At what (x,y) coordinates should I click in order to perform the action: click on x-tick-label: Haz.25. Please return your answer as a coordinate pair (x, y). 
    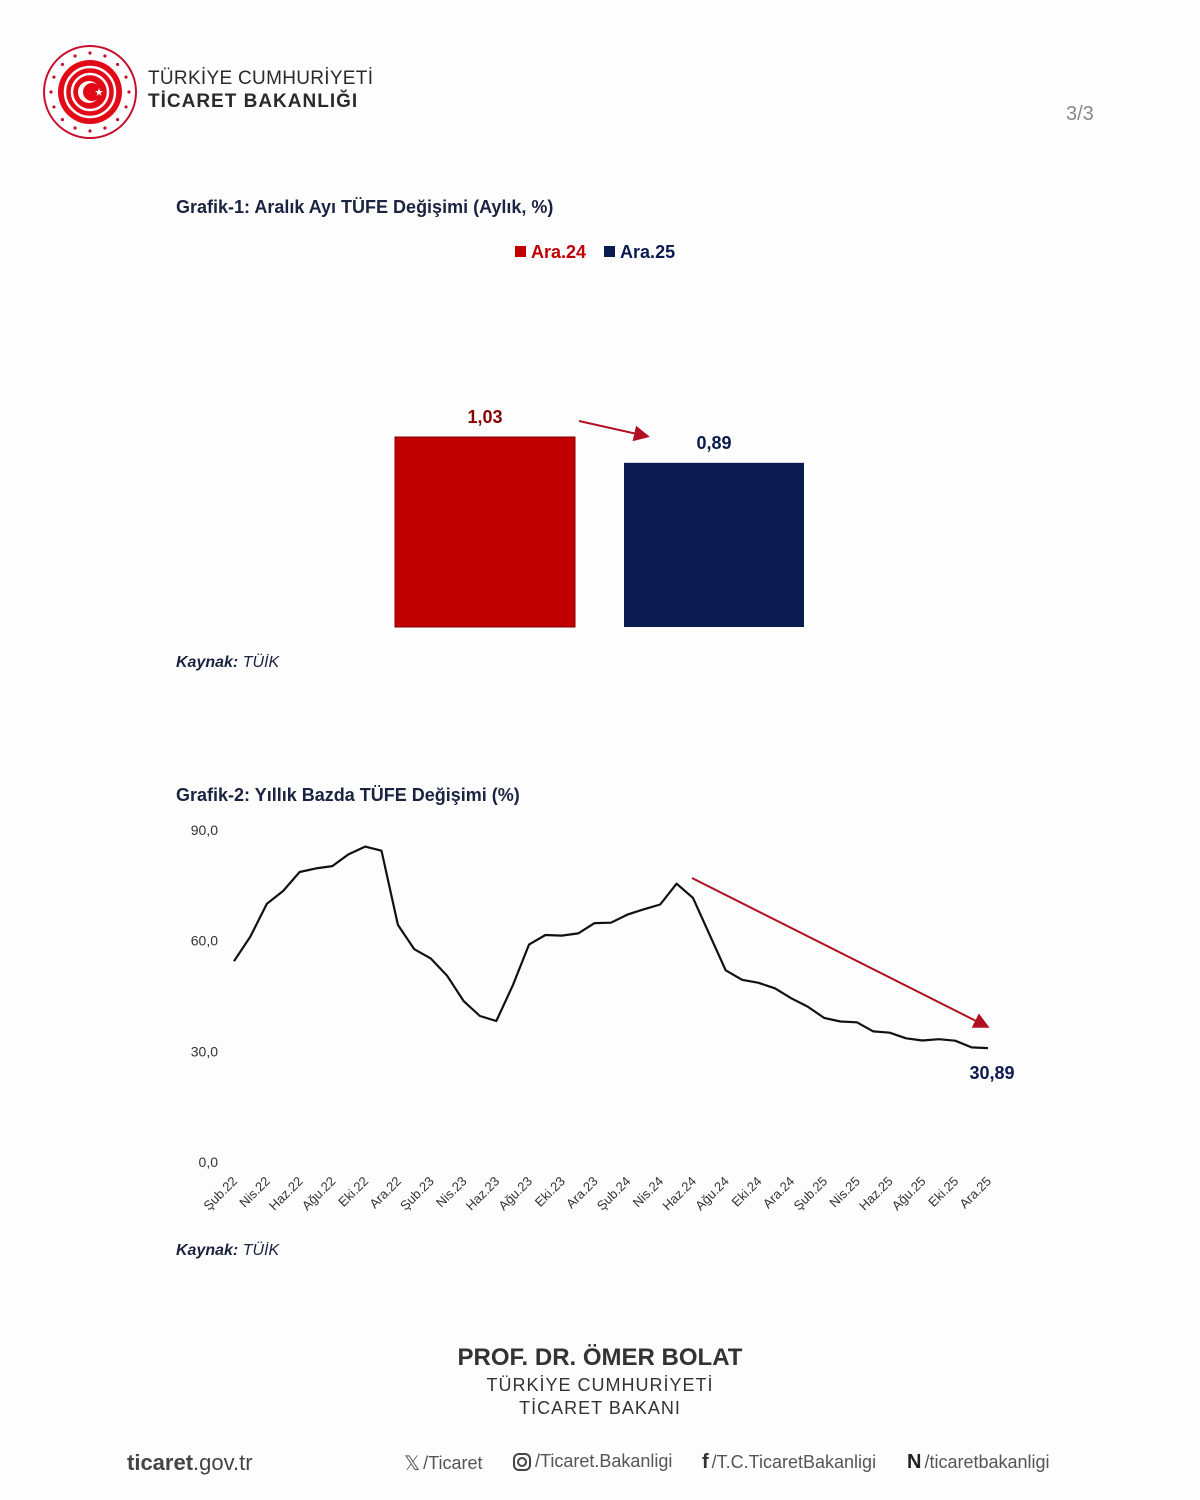
    Looking at the image, I should click on (876, 1194).